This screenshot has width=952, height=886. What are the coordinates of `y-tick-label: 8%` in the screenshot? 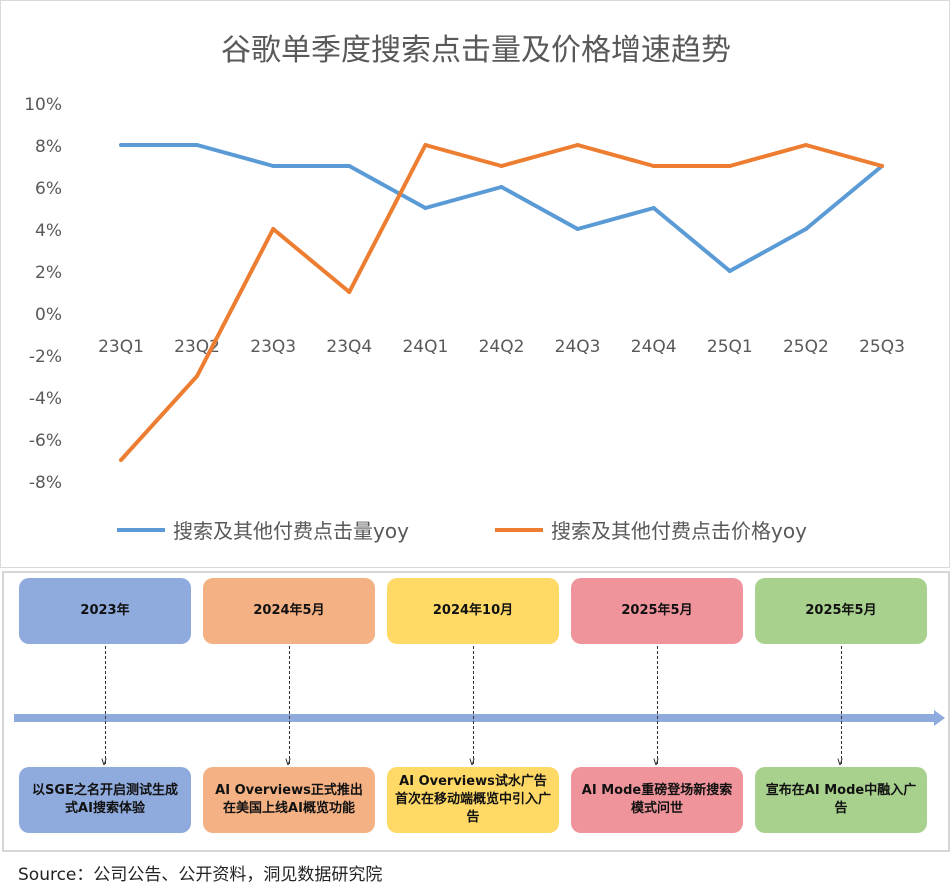 It's located at (48, 147).